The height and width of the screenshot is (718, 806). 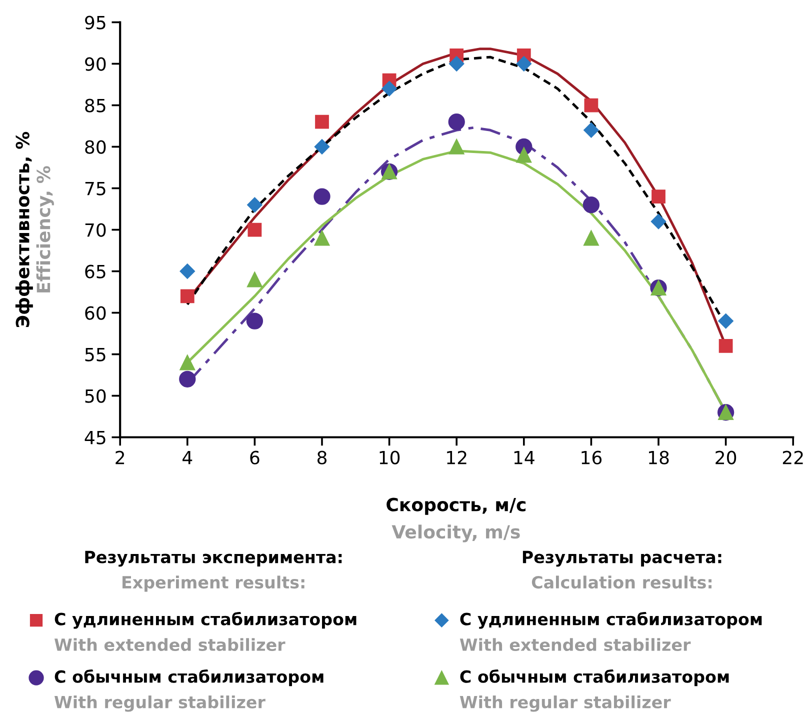 I want to click on y-tick-label: 60, so click(x=95, y=313).